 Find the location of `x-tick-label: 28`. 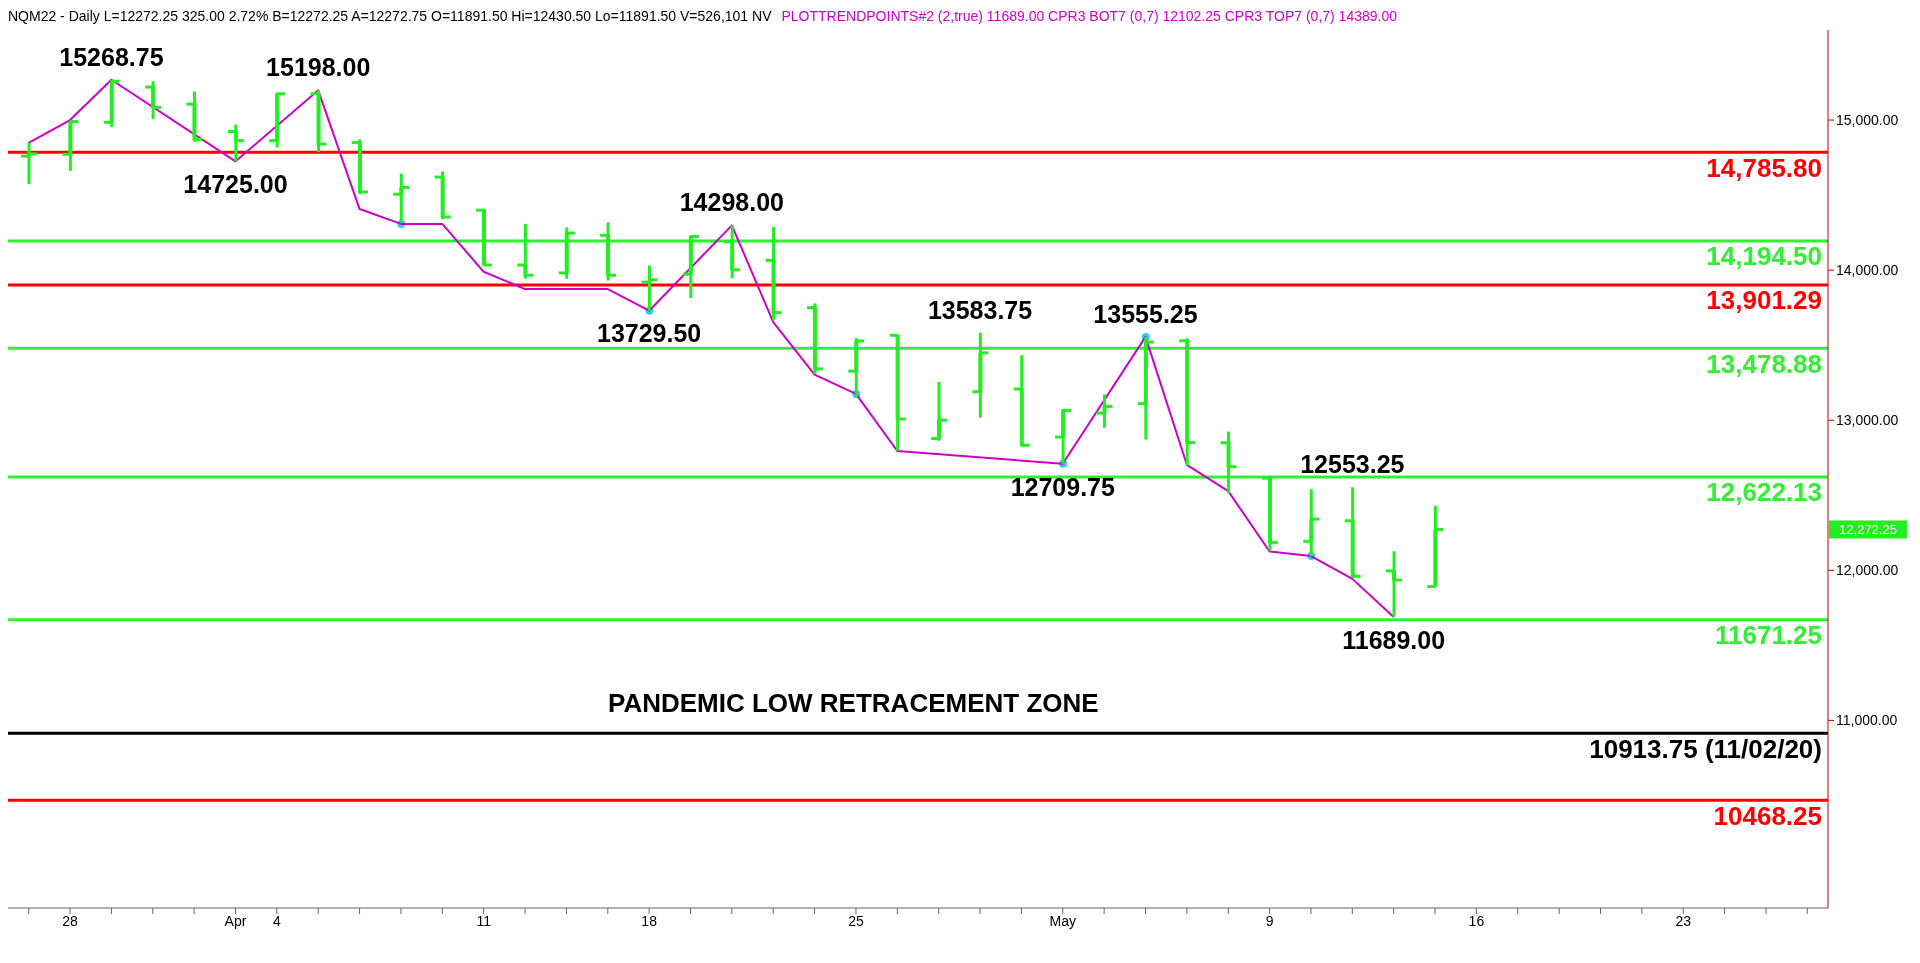

x-tick-label: 28 is located at coordinates (70, 920).